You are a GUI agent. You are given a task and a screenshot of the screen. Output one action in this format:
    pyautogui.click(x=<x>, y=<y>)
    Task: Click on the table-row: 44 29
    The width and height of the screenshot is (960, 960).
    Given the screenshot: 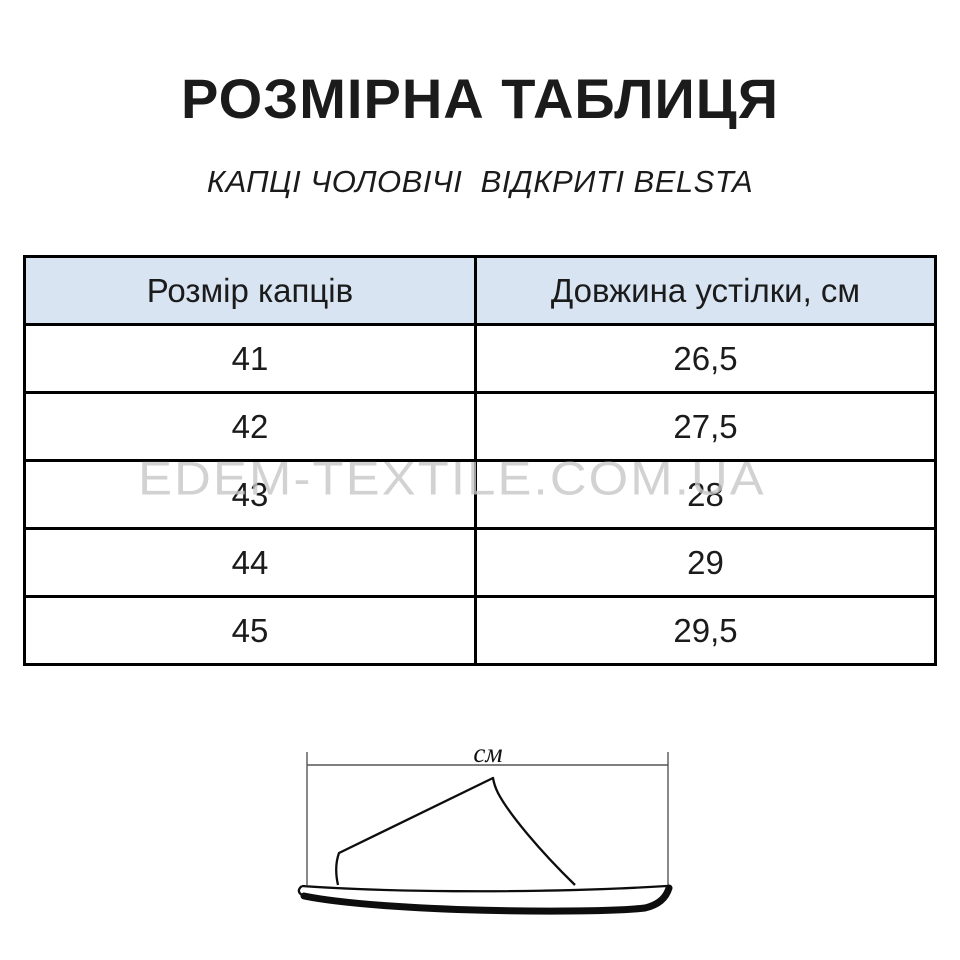 What is the action you would take?
    pyautogui.click(x=480, y=562)
    